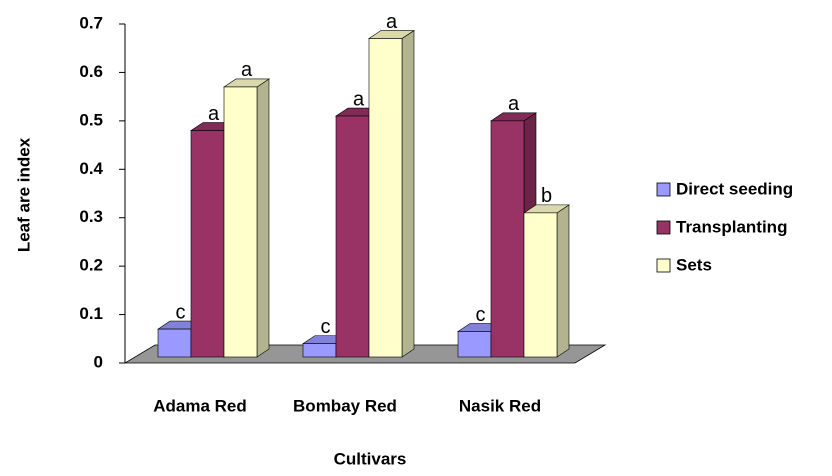 Image resolution: width=832 pixels, height=476 pixels. Describe the element at coordinates (23, 194) in the screenshot. I see `y-axis-title: Leaf are index` at that location.